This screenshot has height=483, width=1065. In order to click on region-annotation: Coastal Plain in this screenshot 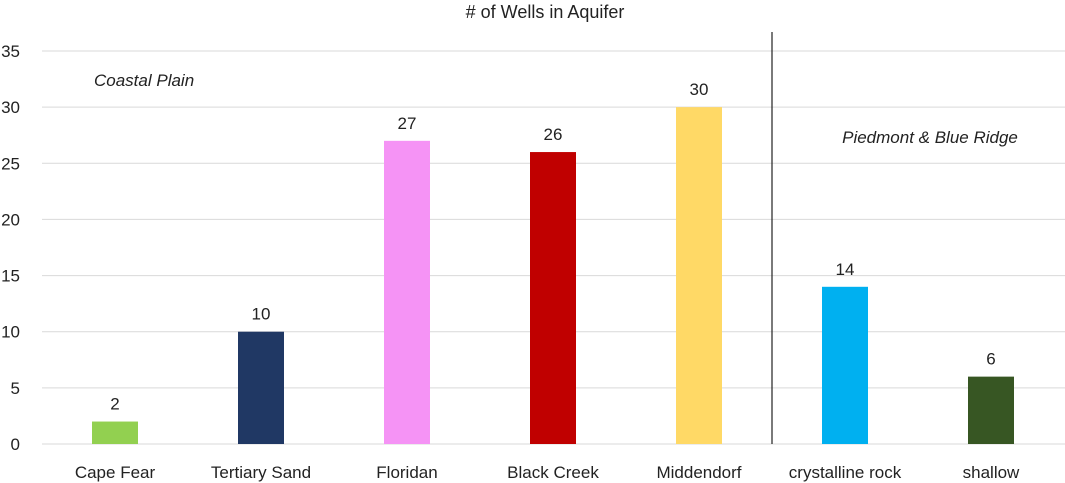, I will do `click(144, 80)`.